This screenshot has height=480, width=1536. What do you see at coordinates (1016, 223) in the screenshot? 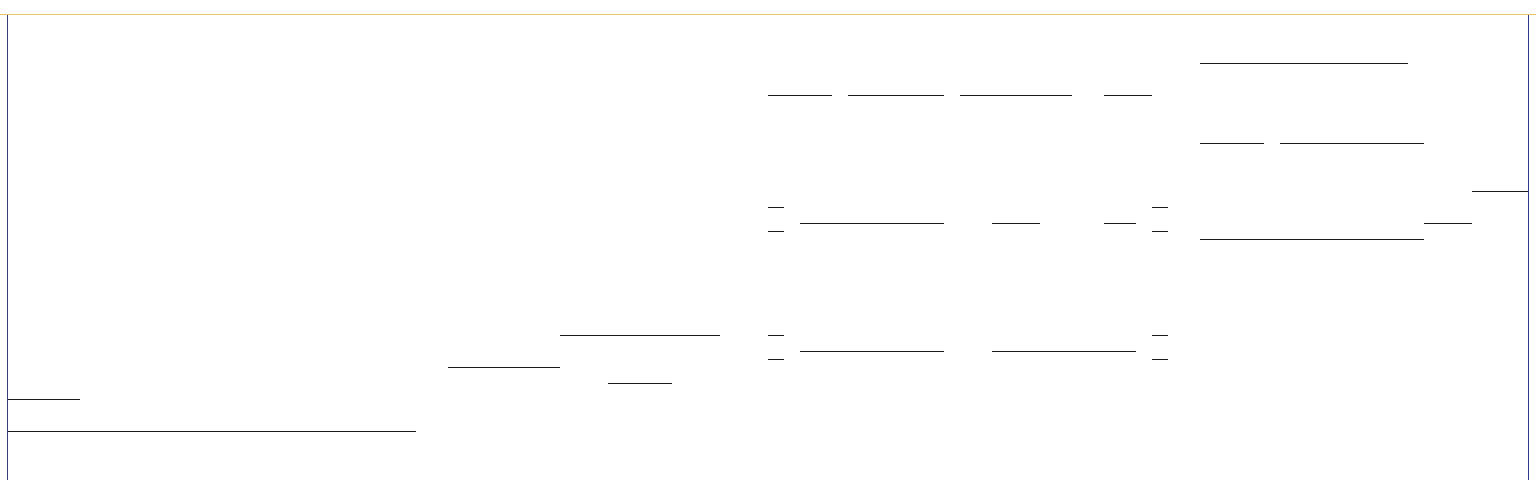
I see `rule-col3-r2-b` at bounding box center [1016, 223].